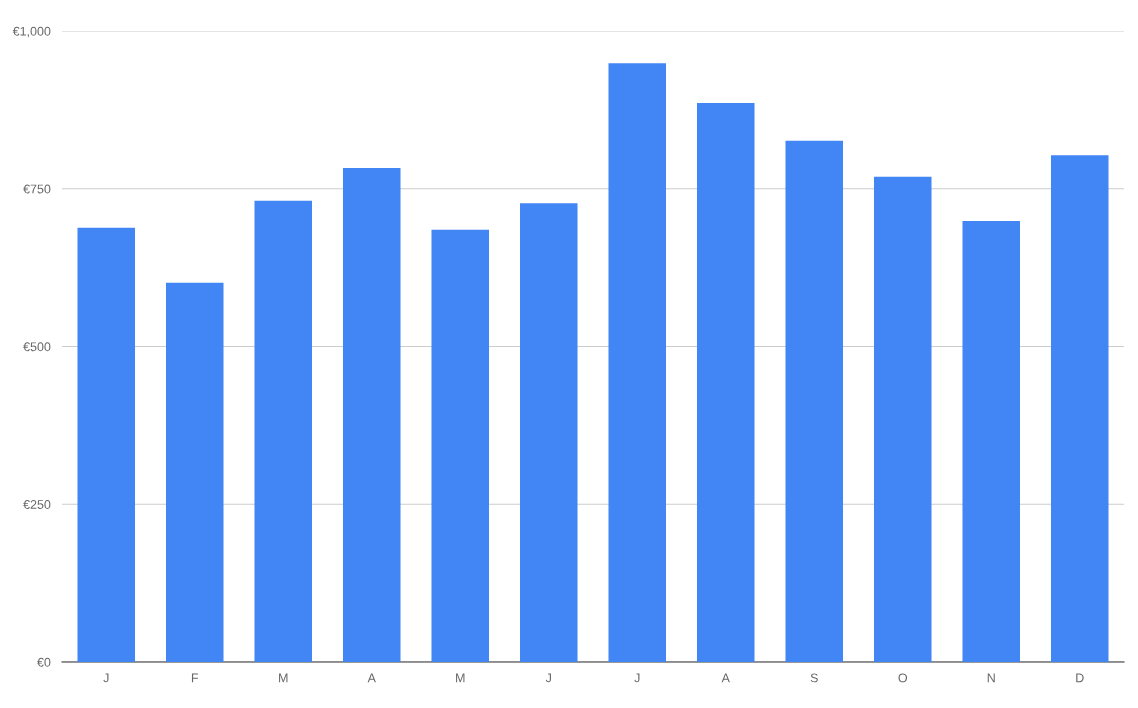  Describe the element at coordinates (195, 678) in the screenshot. I see `x-tick-label: F` at that location.